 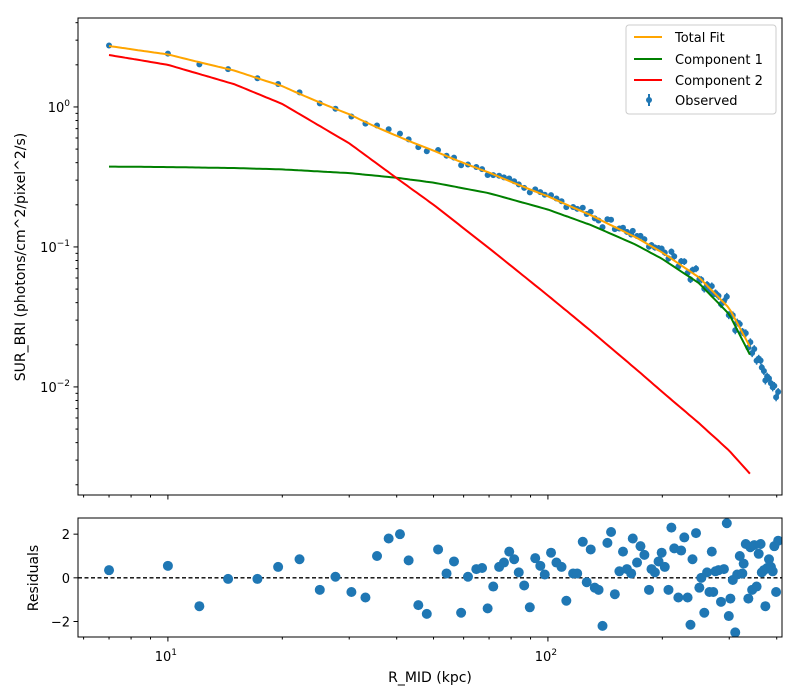 I want to click on legend-observed-label: Observed, so click(x=706, y=101).